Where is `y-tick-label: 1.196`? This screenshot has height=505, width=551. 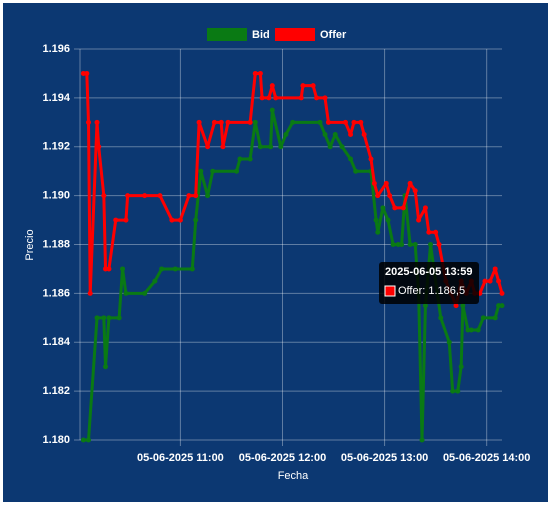 y-tick-label: 1.196 is located at coordinates (56, 49).